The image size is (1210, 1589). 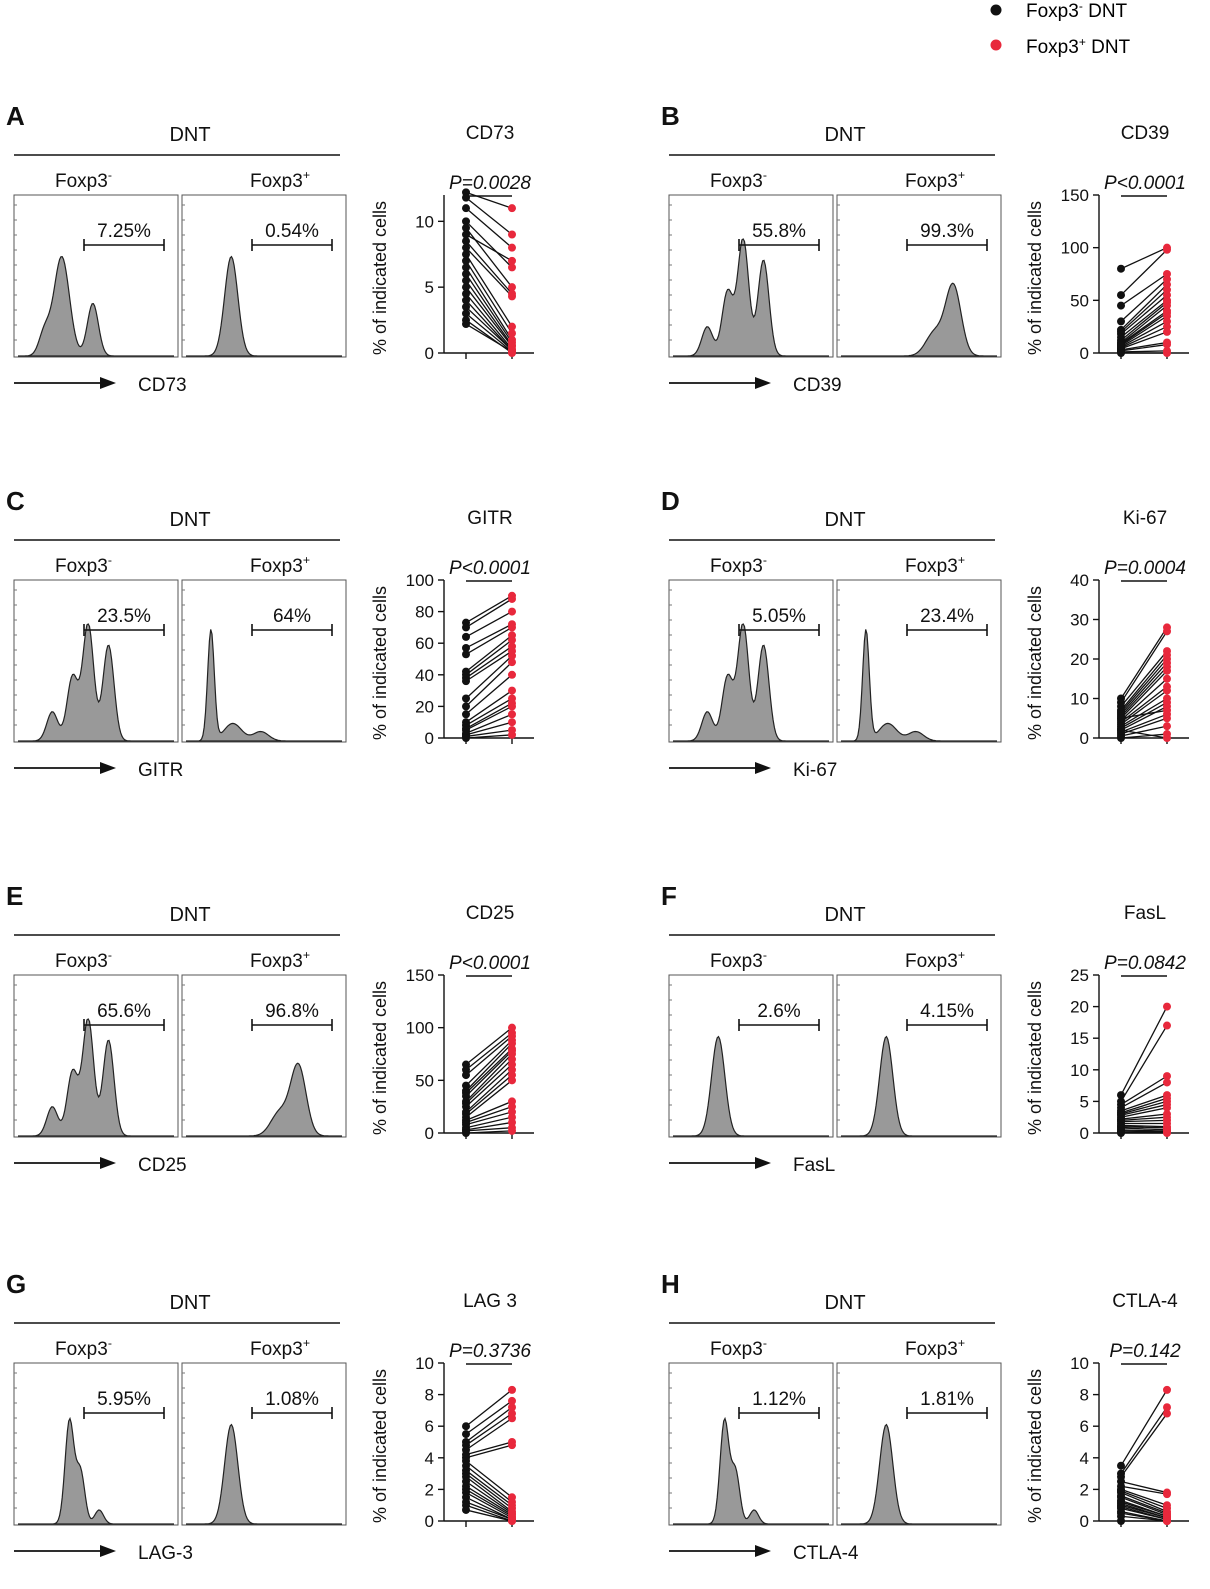 What do you see at coordinates (779, 1399) in the screenshot?
I see `gate-percent-neg: 1.12%` at bounding box center [779, 1399].